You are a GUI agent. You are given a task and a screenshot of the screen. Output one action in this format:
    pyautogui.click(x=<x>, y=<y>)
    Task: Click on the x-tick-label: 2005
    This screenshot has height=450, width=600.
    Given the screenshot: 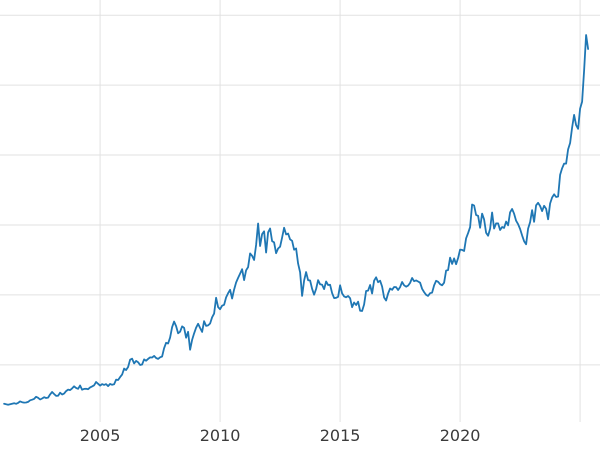 What is the action you would take?
    pyautogui.click(x=100, y=435)
    